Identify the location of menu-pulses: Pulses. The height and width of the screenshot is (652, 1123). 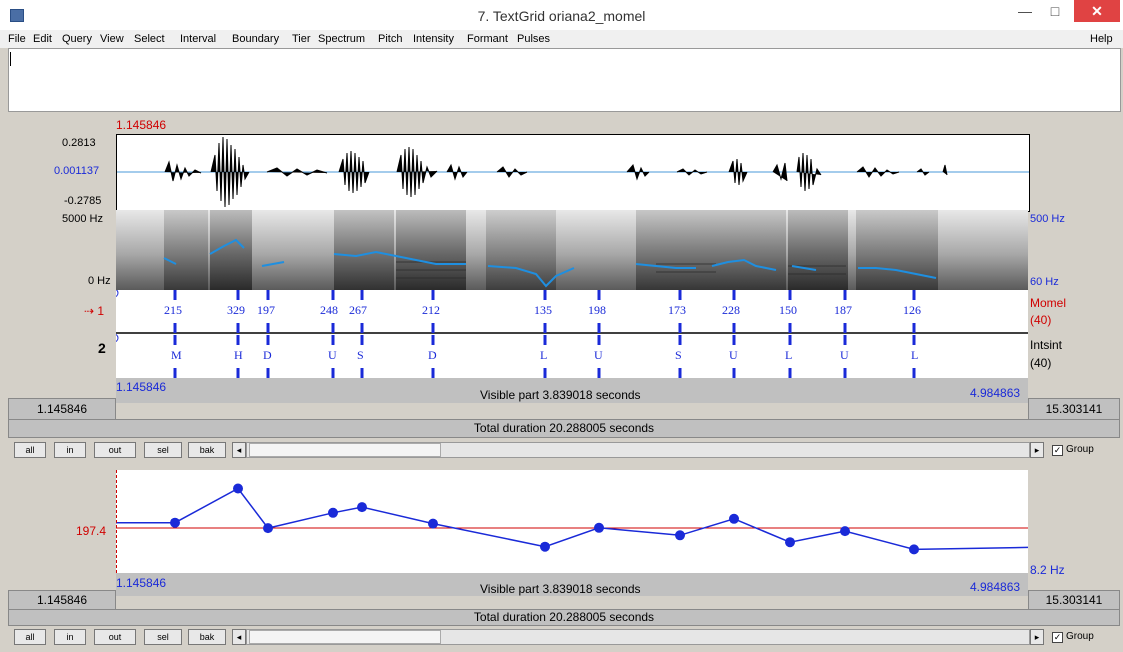
(534, 39).